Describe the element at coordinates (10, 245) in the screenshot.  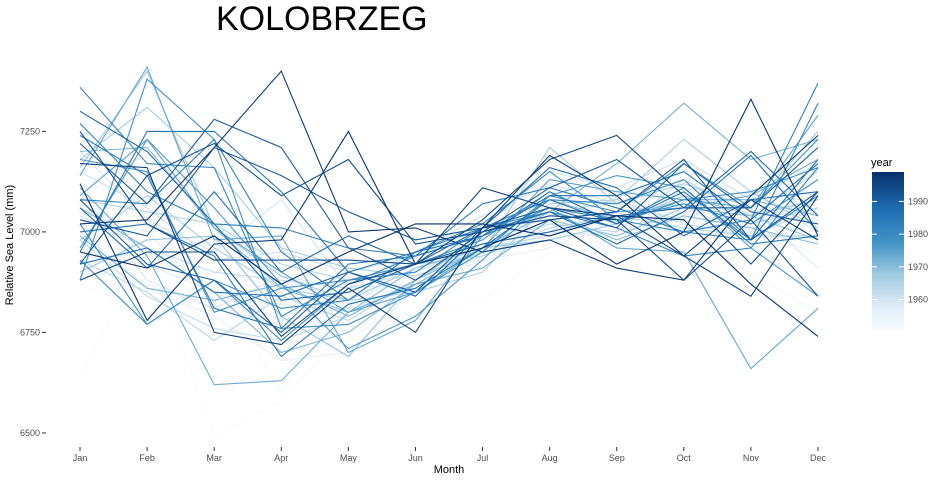
I see `y-axis-title: Relative Sea Level (mm)` at that location.